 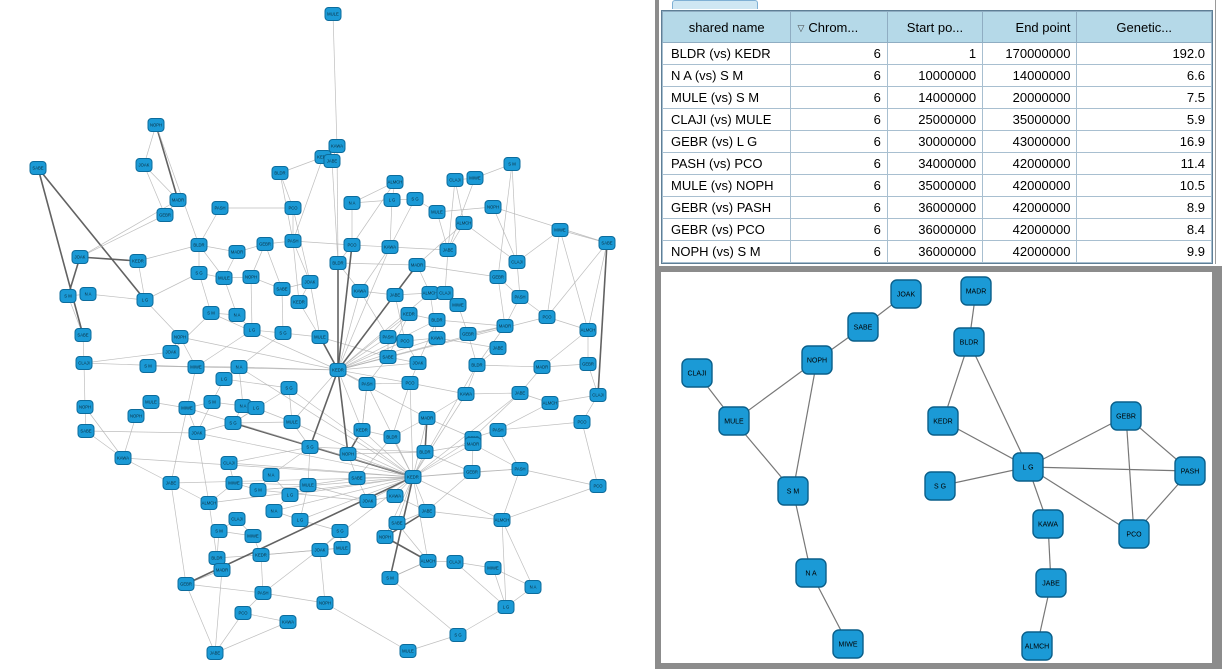 What do you see at coordinates (715, 4) in the screenshot?
I see `table-tab` at bounding box center [715, 4].